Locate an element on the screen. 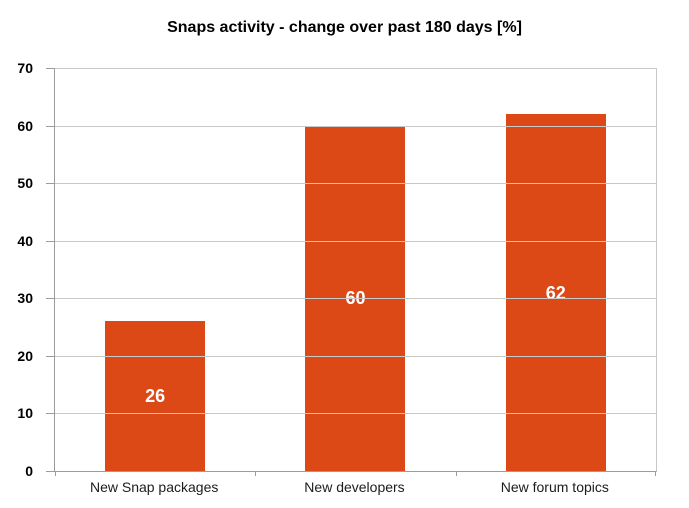 This screenshot has width=689, height=508. y-axis-tick-label: 0 is located at coordinates (29, 471).